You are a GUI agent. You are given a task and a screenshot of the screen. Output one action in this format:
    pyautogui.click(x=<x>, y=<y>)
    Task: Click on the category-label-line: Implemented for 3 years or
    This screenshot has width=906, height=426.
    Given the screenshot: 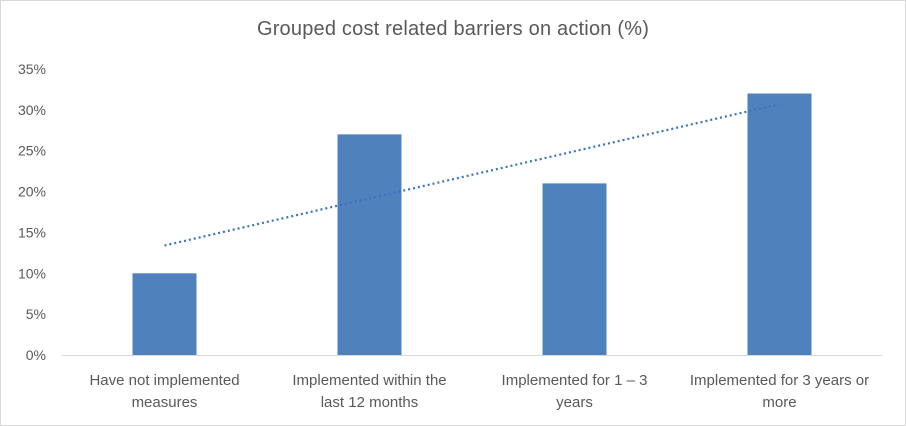 What is the action you would take?
    pyautogui.click(x=779, y=380)
    